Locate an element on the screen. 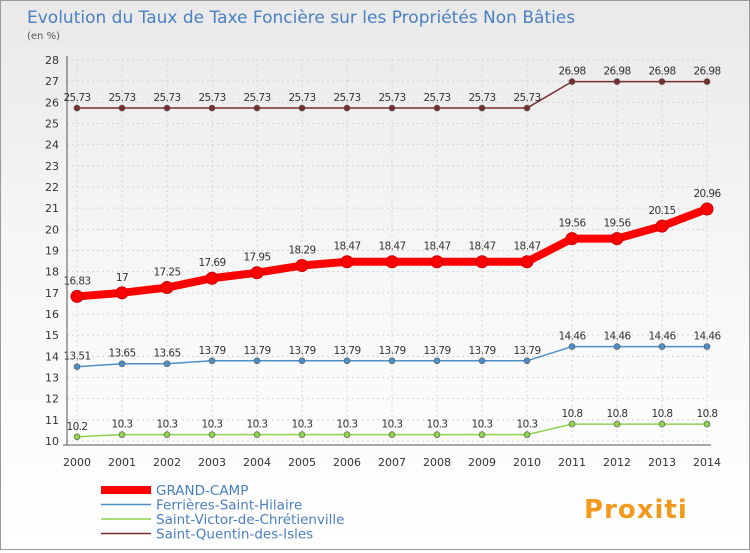  proxiti-logo: Proxiti is located at coordinates (636, 510).